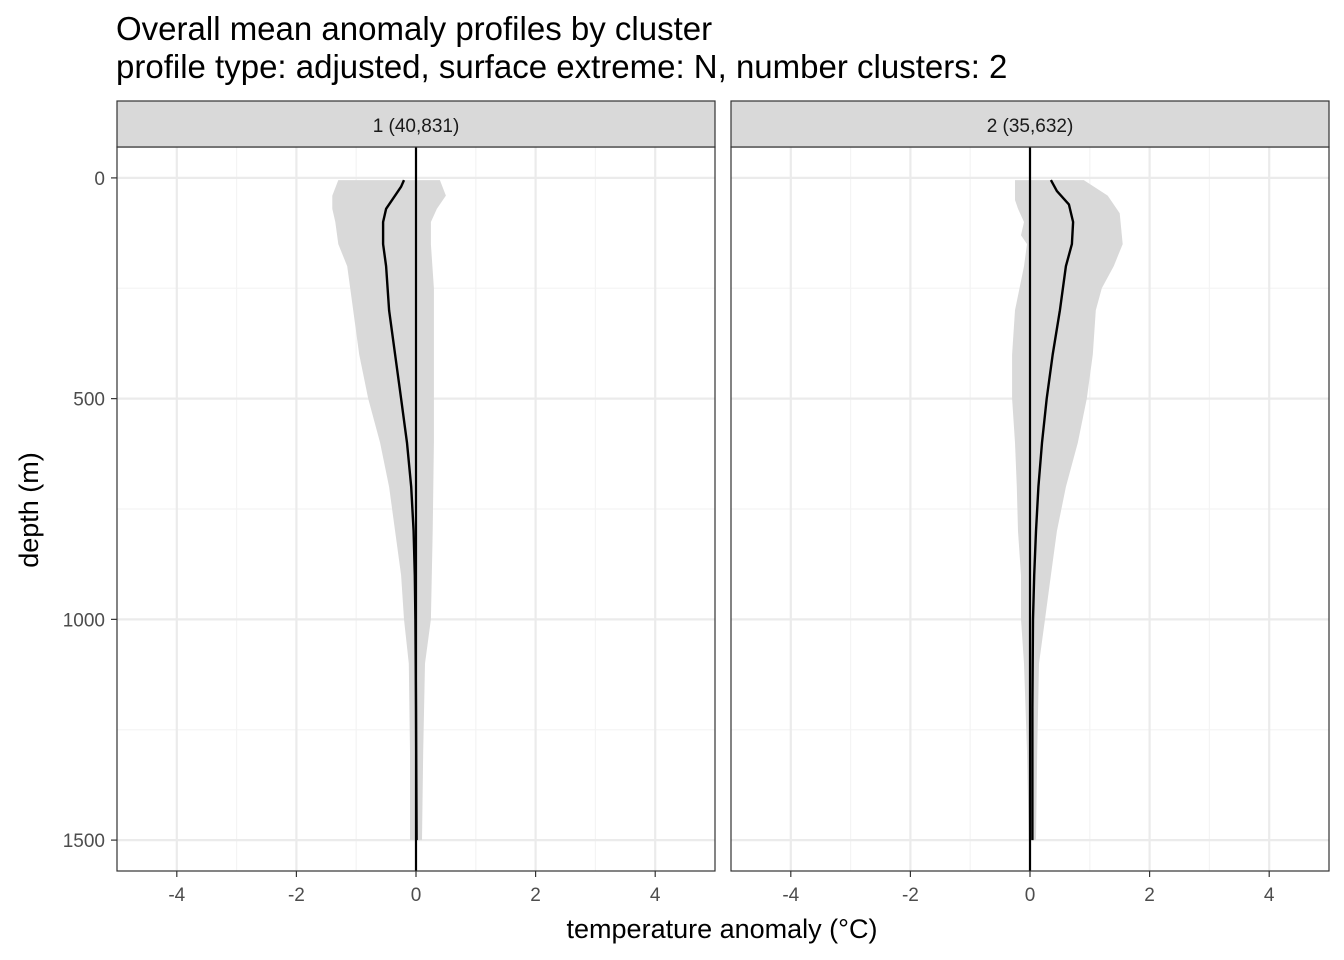 The width and height of the screenshot is (1344, 960). I want to click on x-axis-title: temperature anomaly (°C), so click(722, 929).